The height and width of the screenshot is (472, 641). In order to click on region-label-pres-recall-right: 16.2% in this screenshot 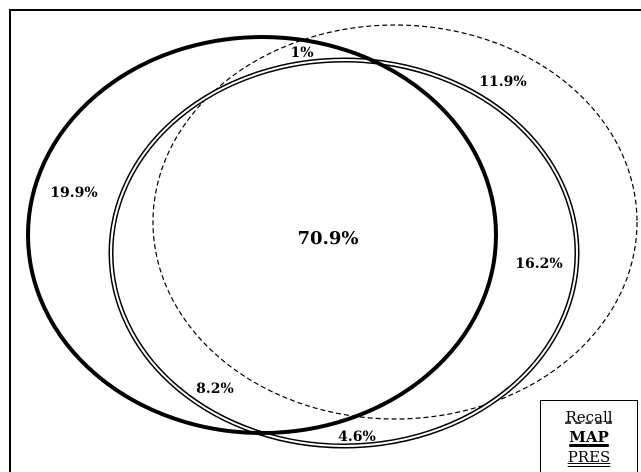, I will do `click(538, 264)`.